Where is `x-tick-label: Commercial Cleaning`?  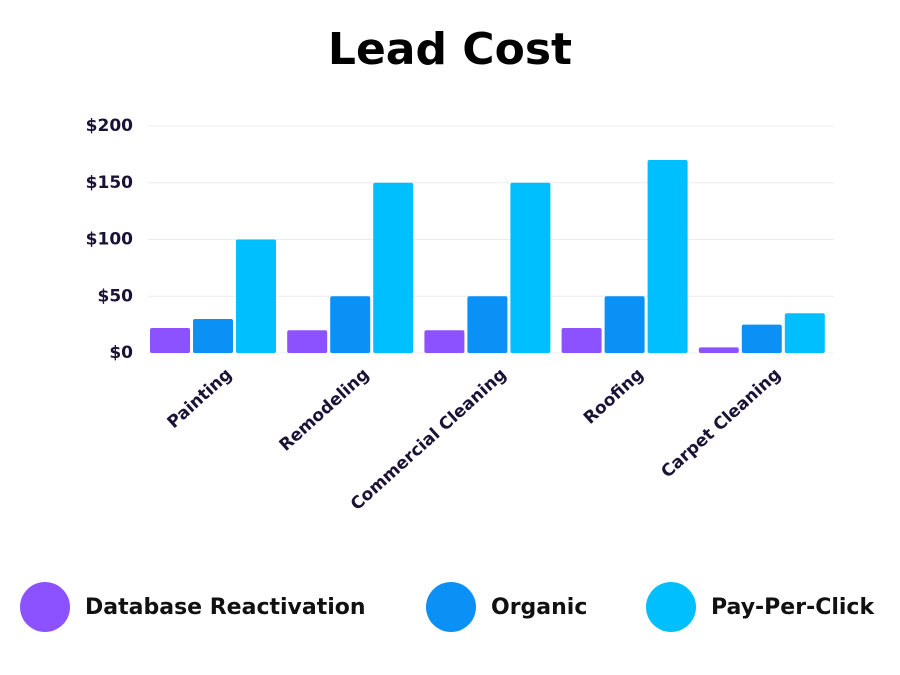
x-tick-label: Commercial Cleaning is located at coordinates (429, 440).